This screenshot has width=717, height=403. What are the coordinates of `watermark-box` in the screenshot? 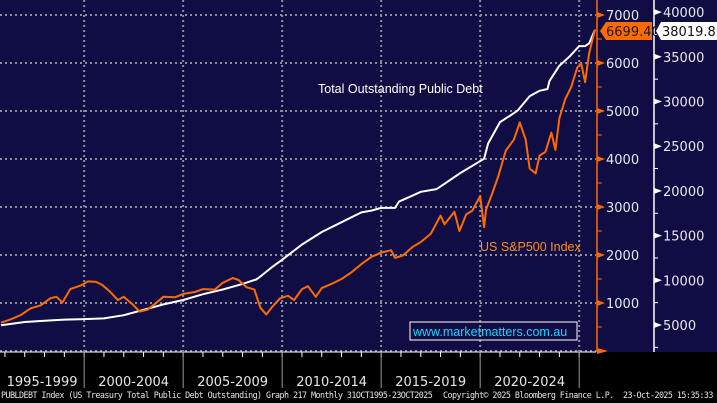 It's located at (493, 331).